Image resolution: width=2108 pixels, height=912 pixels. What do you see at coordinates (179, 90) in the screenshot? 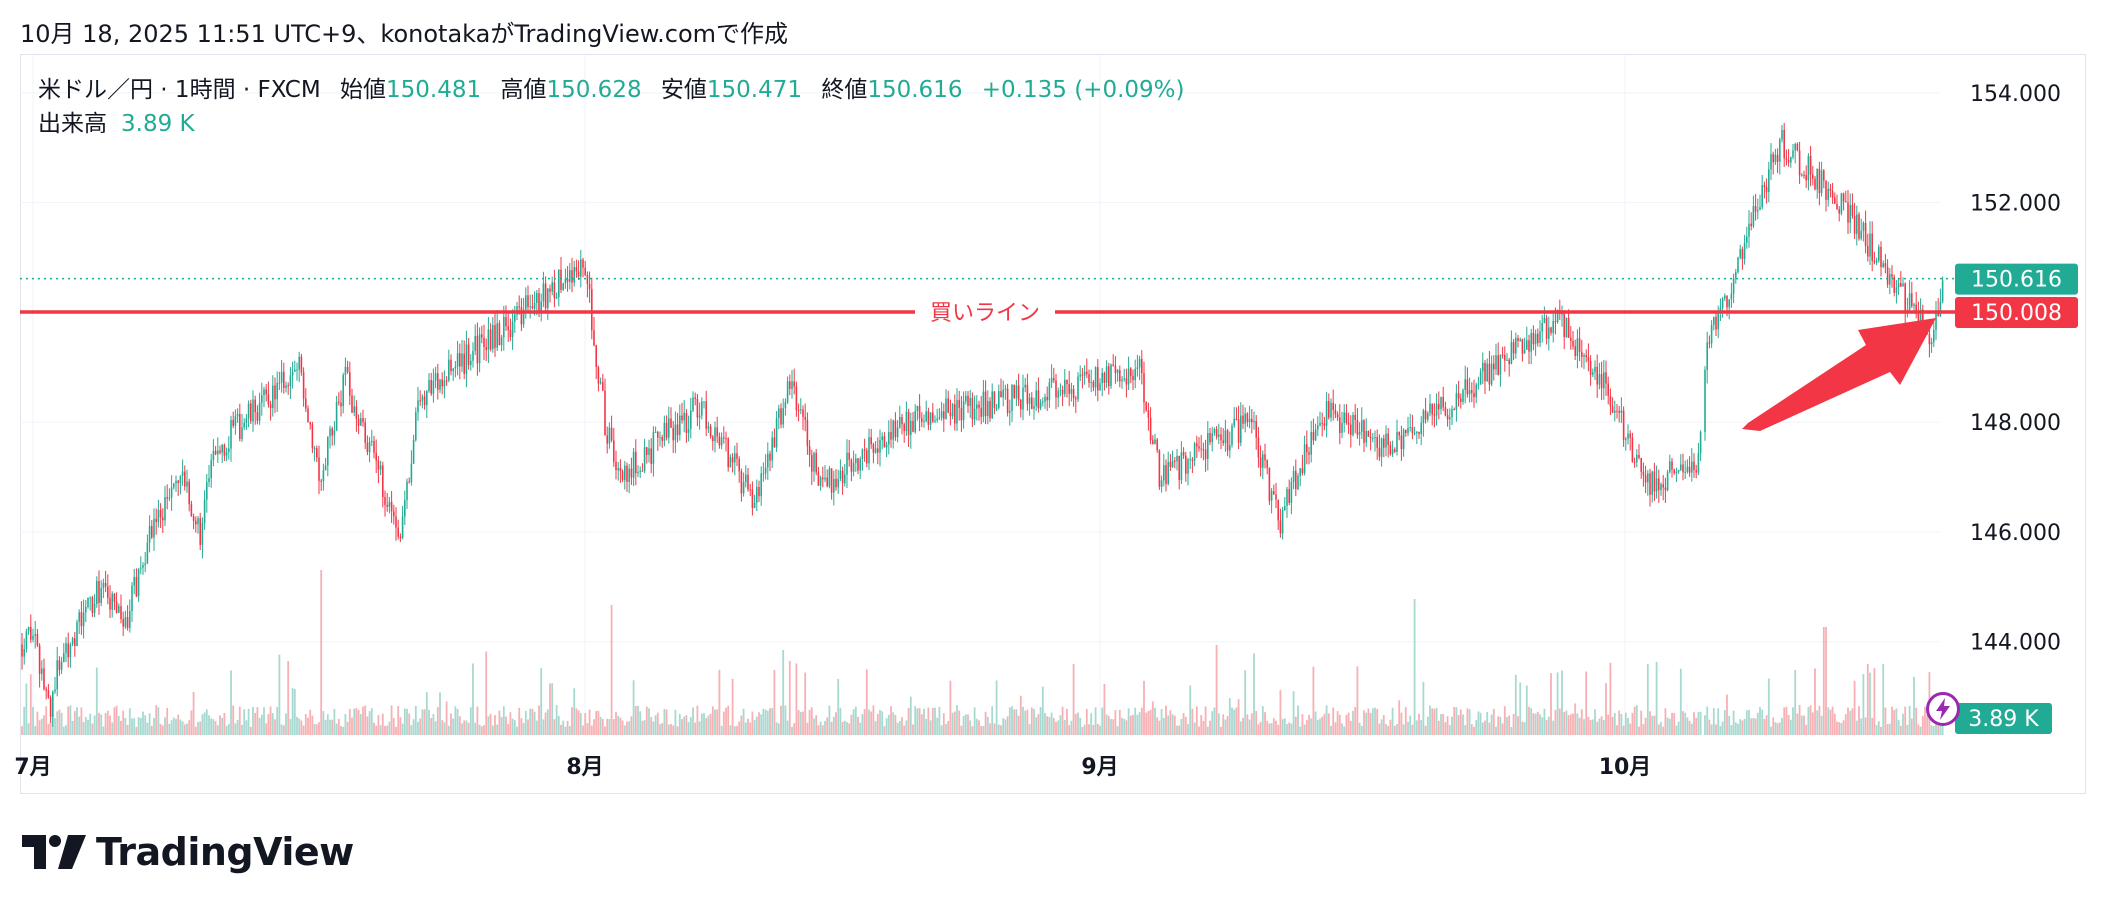
I see `symbol-label: 米ドル／円 · 1時間 · FXCM` at bounding box center [179, 90].